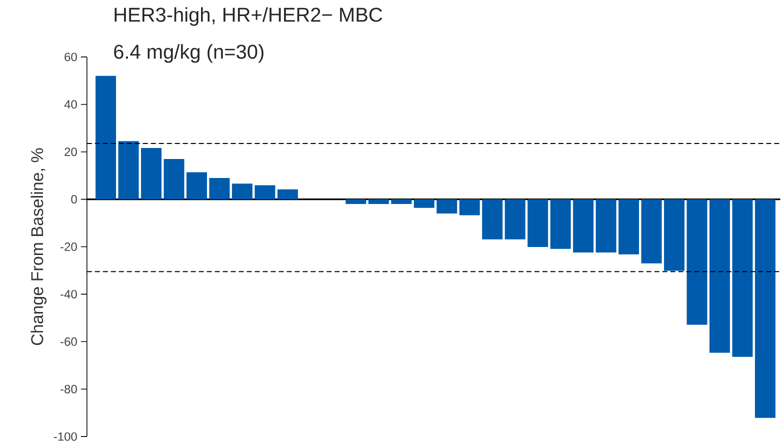 The height and width of the screenshot is (444, 781). I want to click on y-tick-label: 20, so click(70, 152).